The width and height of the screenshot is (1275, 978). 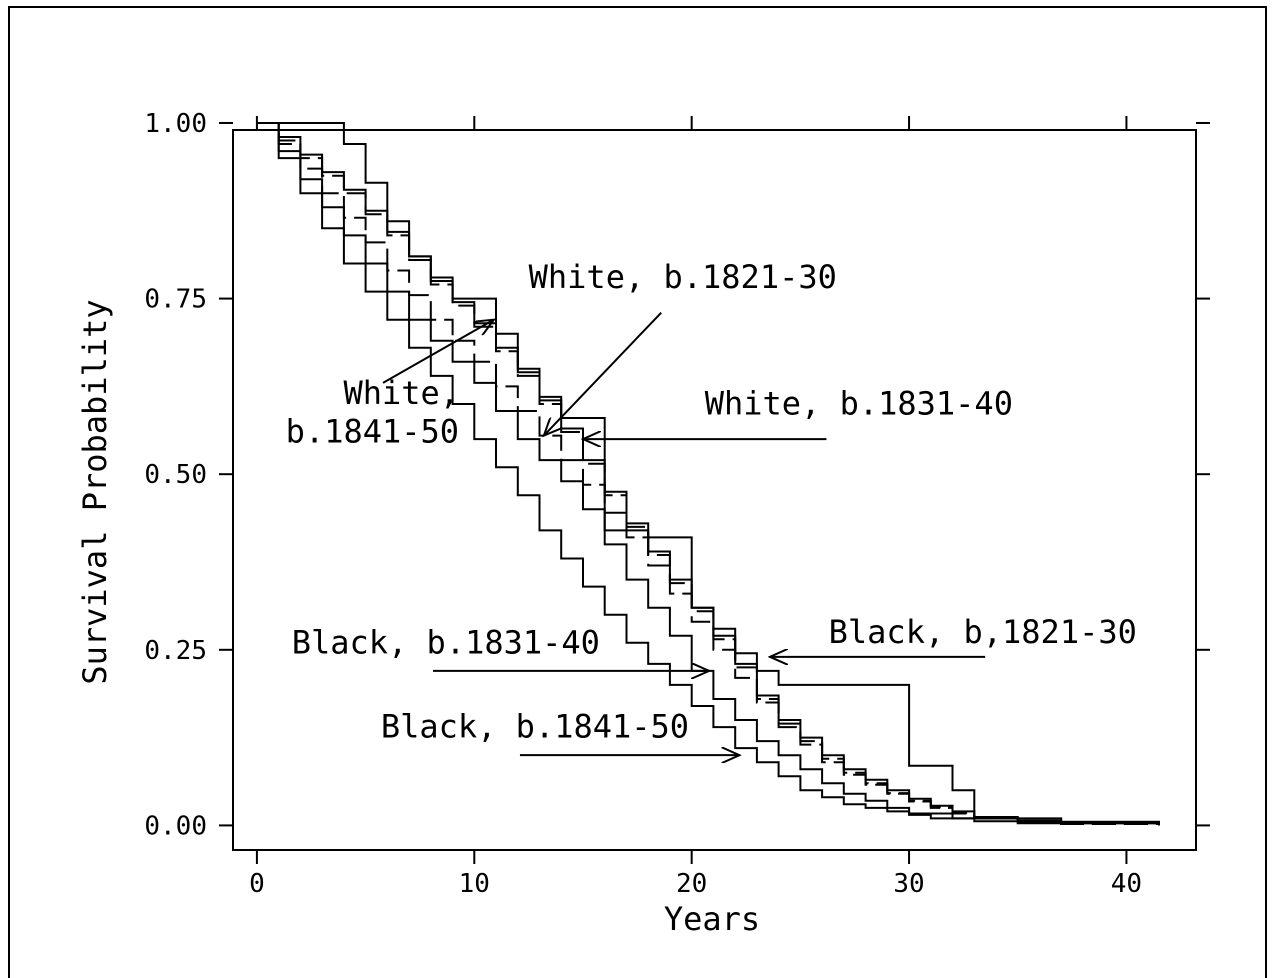 I want to click on y-tick-label-4: 1.00, so click(x=175, y=124).